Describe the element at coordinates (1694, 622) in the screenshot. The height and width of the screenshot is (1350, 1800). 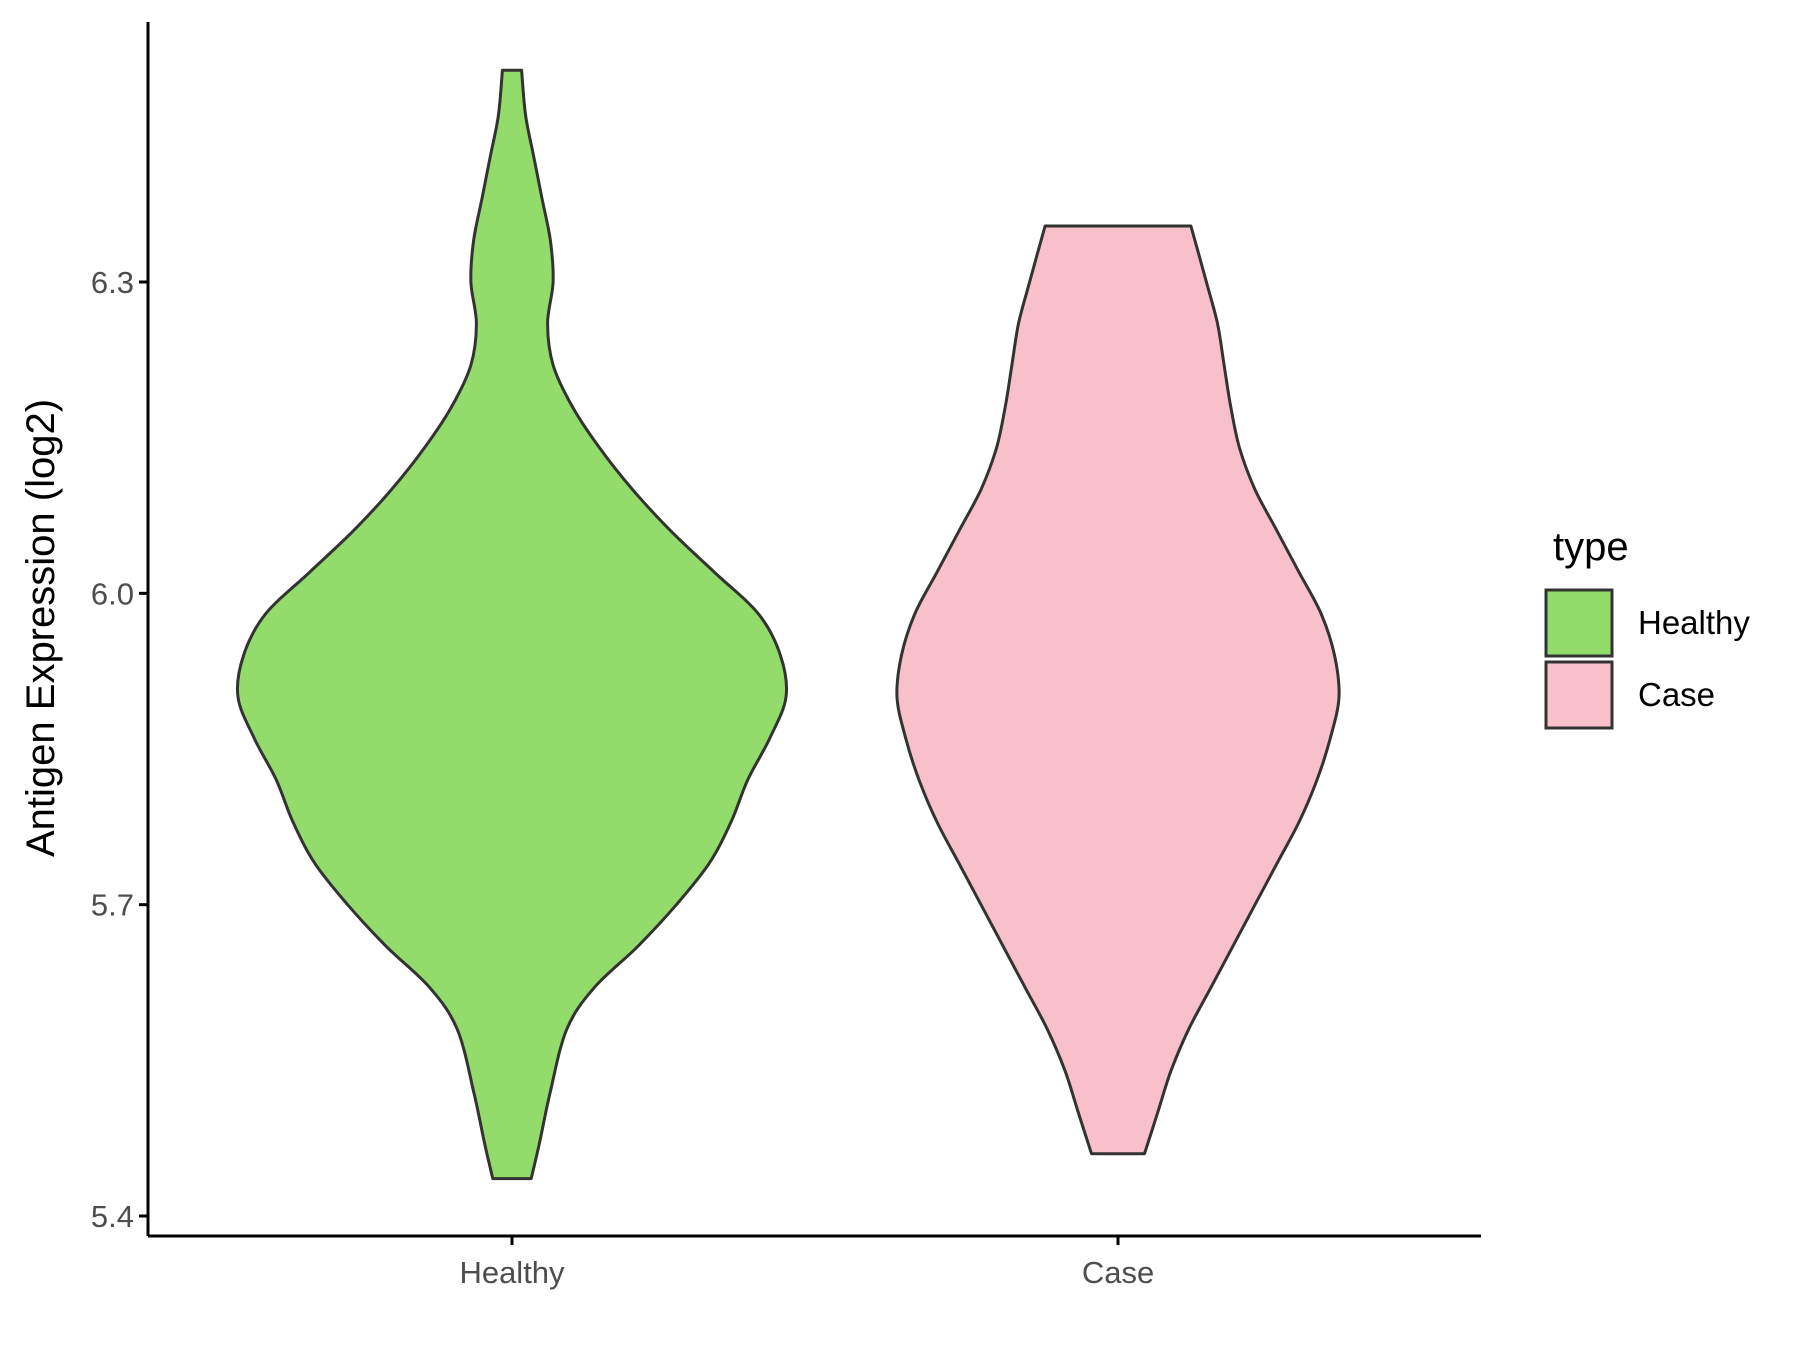
I see `legend-label-healthy: Healthy` at that location.